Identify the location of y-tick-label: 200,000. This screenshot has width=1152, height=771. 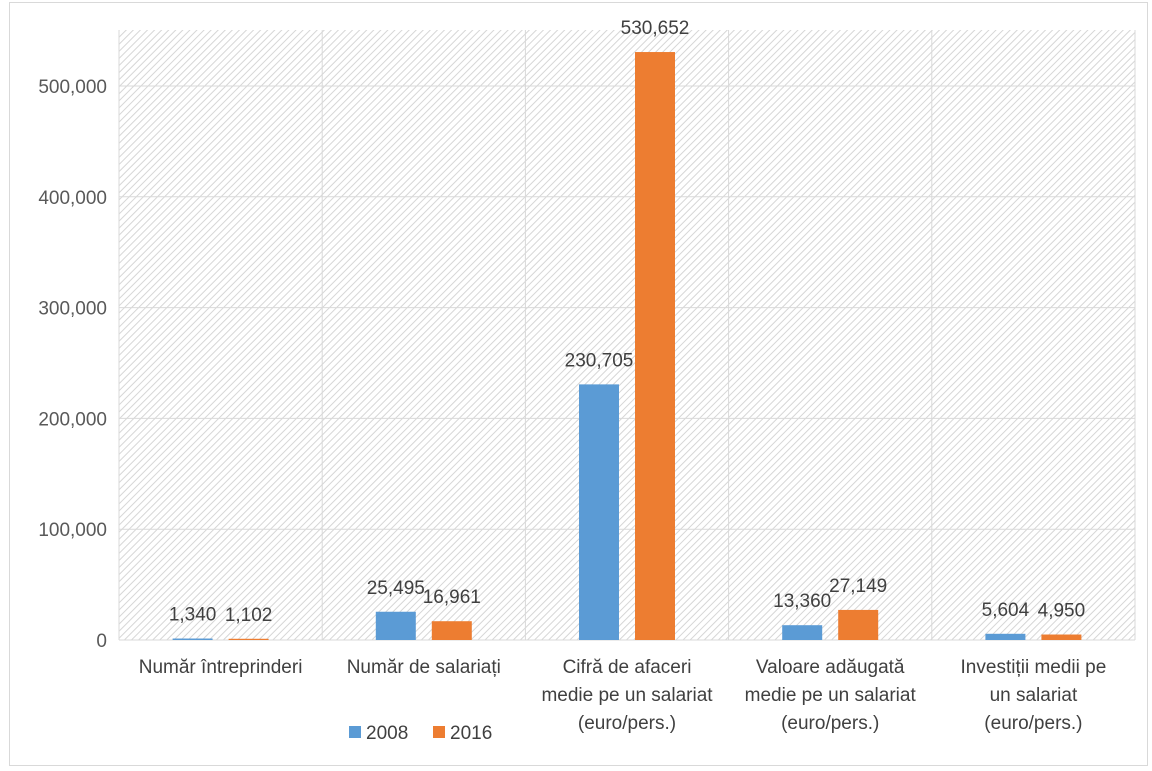
(72, 419).